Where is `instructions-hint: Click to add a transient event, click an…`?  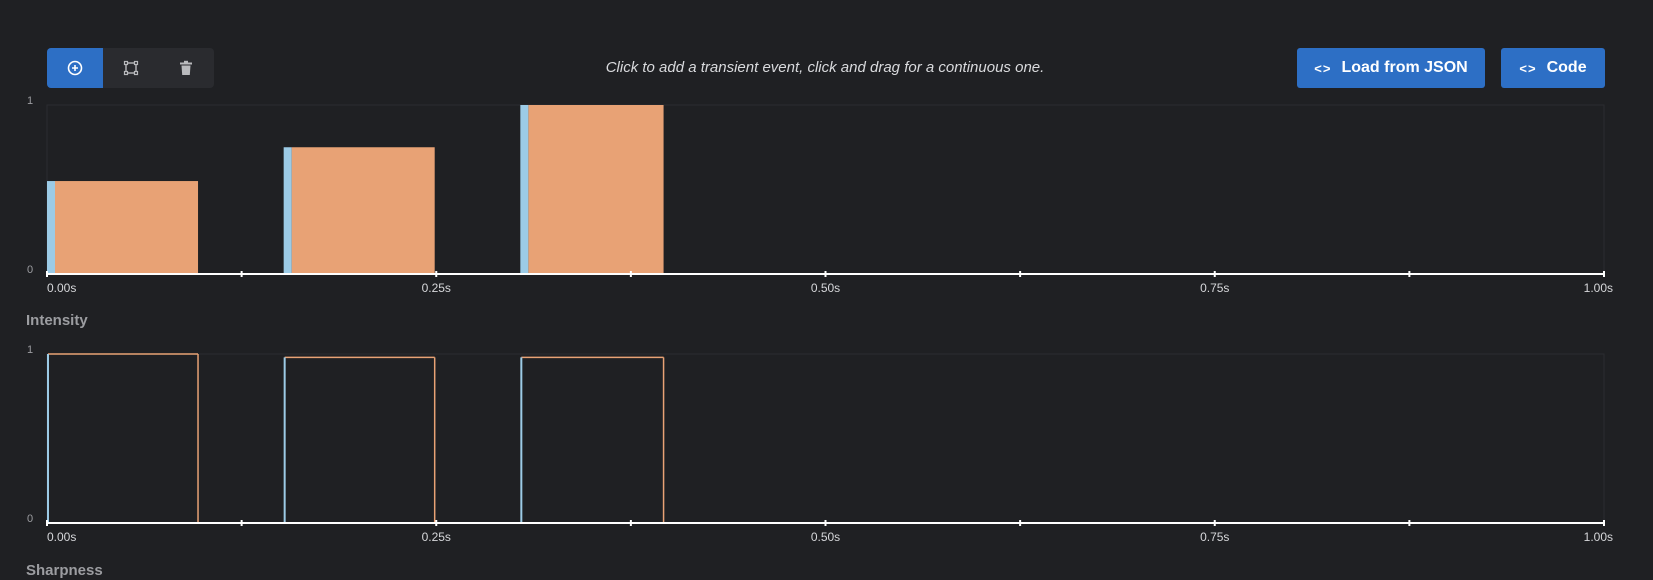
instructions-hint: Click to add a transient event, click an… is located at coordinates (825, 67).